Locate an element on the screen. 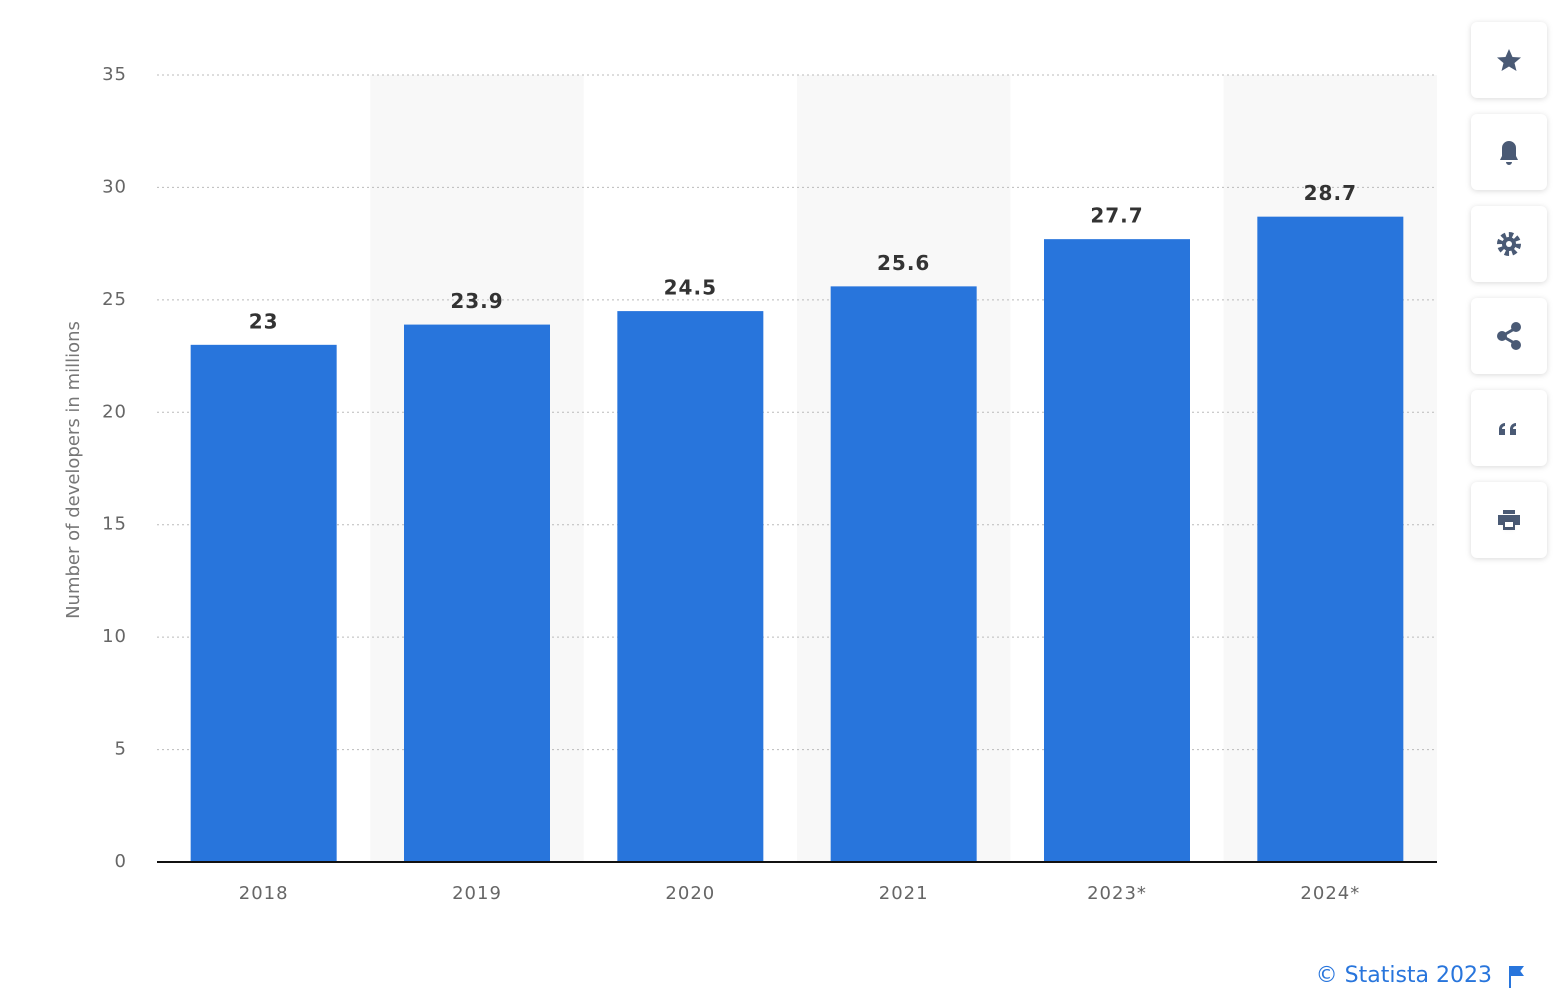 This screenshot has height=1000, width=1564. value-label: 28.7 is located at coordinates (1330, 193).